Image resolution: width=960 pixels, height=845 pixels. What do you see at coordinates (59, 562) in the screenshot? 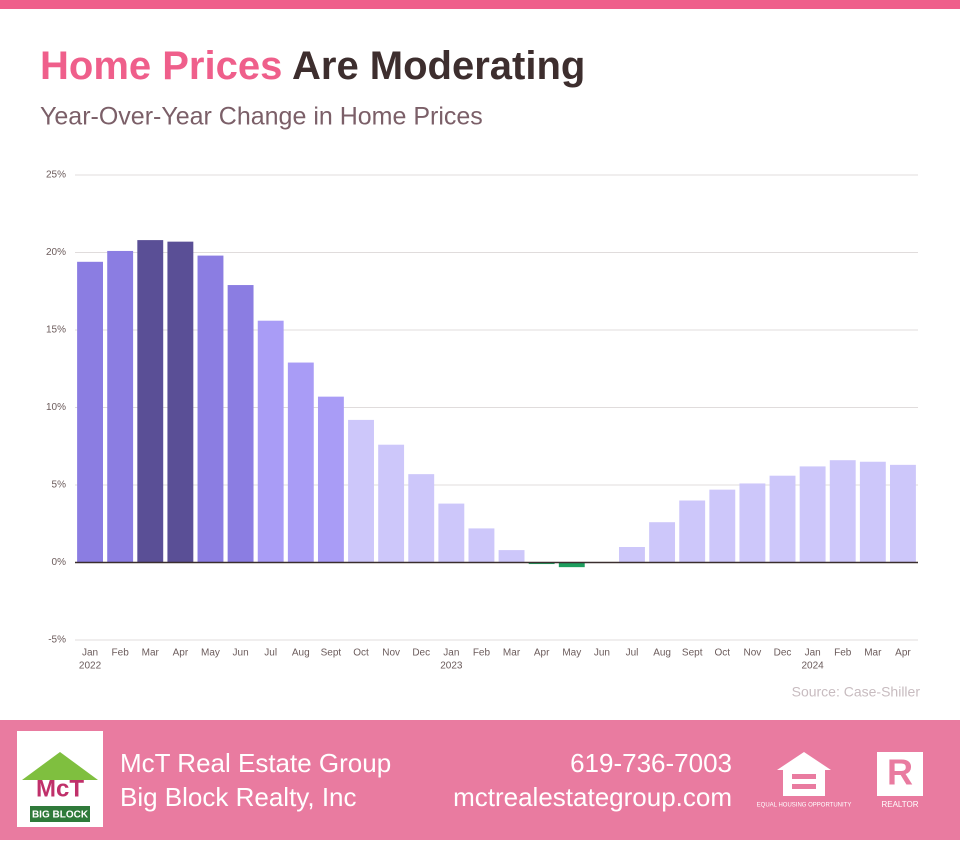
I see `y-tick-label: 0%` at bounding box center [59, 562].